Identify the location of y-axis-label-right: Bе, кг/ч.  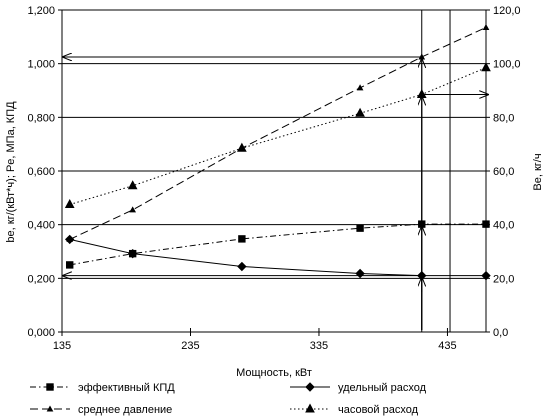
(538, 171).